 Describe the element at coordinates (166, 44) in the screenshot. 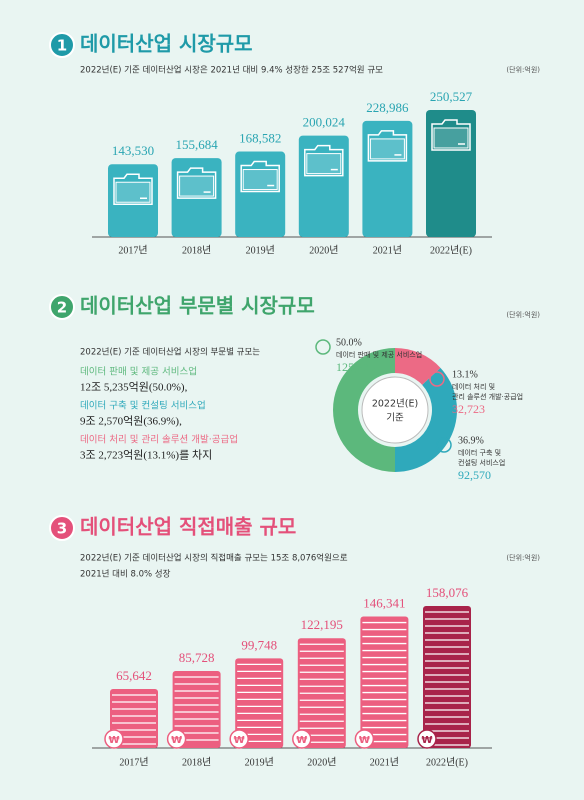

I see `section-title: 데이터산업 시장규모` at that location.